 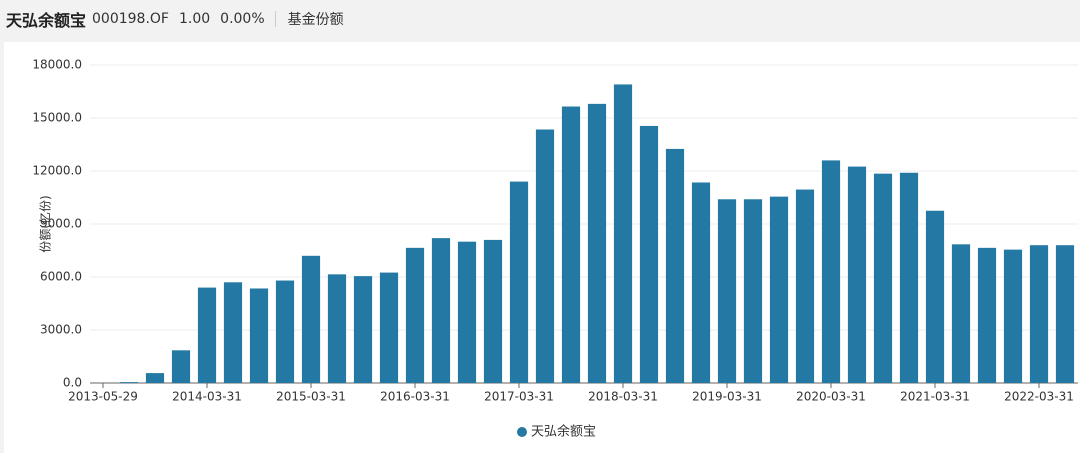 What do you see at coordinates (415, 397) in the screenshot?
I see `x-tick-label: 2016-03-31` at bounding box center [415, 397].